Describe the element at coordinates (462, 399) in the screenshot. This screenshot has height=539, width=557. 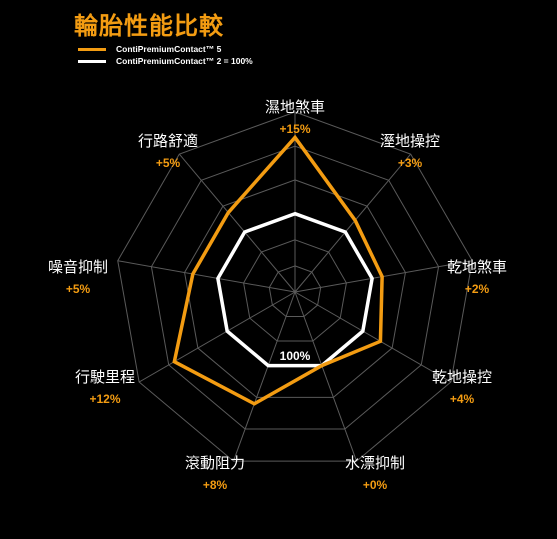
I see `axis-delta-4: +4%` at that location.